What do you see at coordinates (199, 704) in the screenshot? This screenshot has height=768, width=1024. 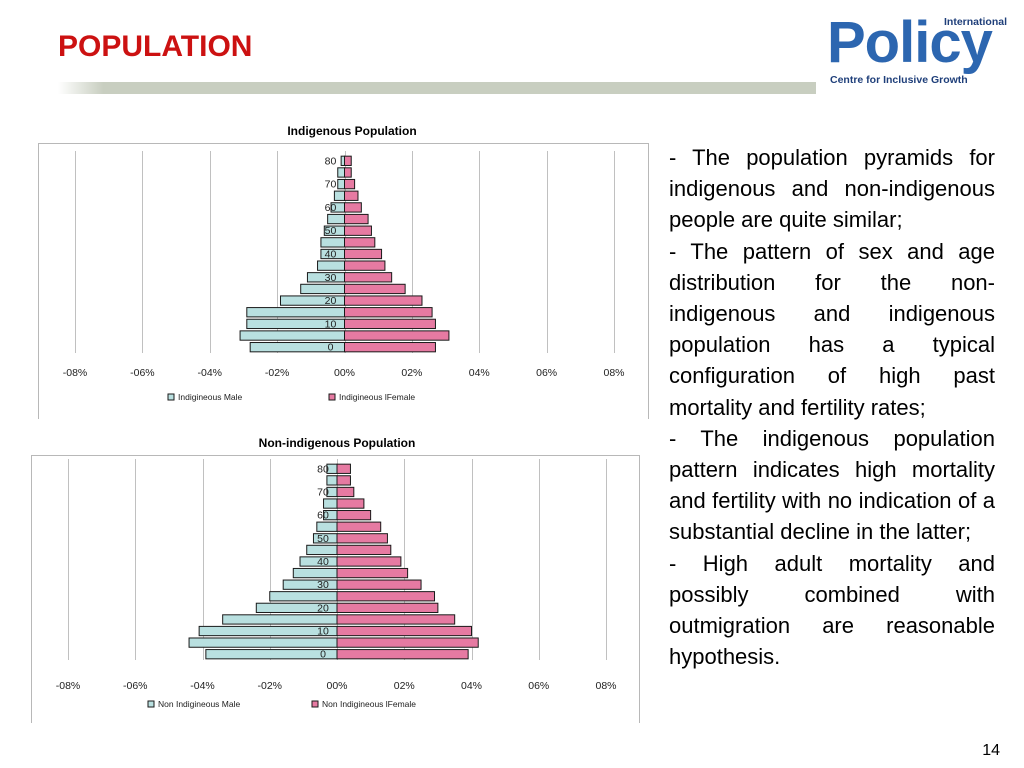 I see `legend-label-male: Non Indigineous Male` at bounding box center [199, 704].